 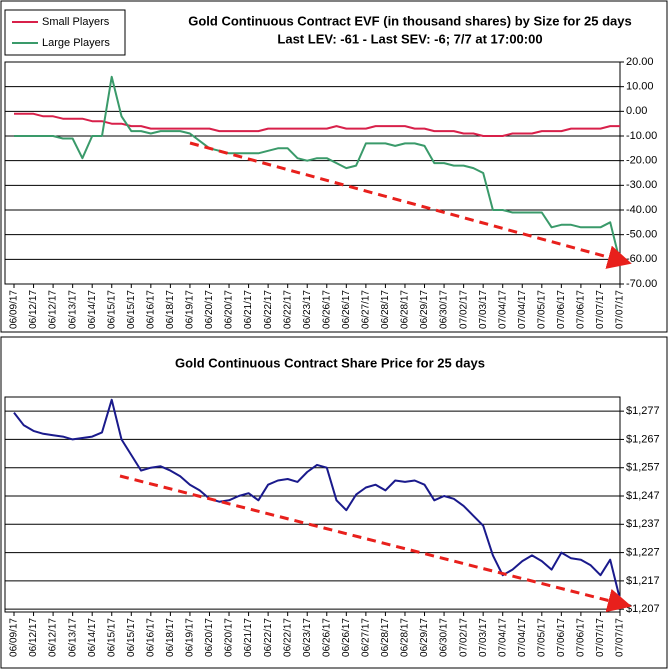 I want to click on y-tick-label: $1,217, so click(x=643, y=581).